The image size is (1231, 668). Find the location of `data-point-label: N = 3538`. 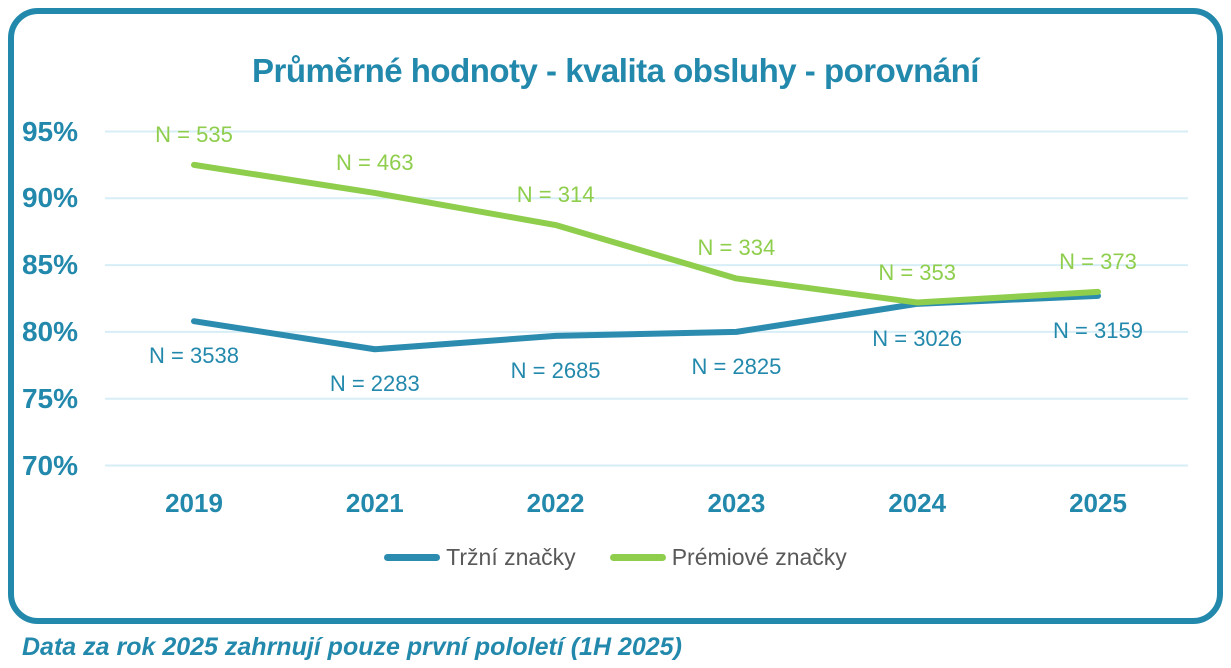

data-point-label: N = 3538 is located at coordinates (194, 356).